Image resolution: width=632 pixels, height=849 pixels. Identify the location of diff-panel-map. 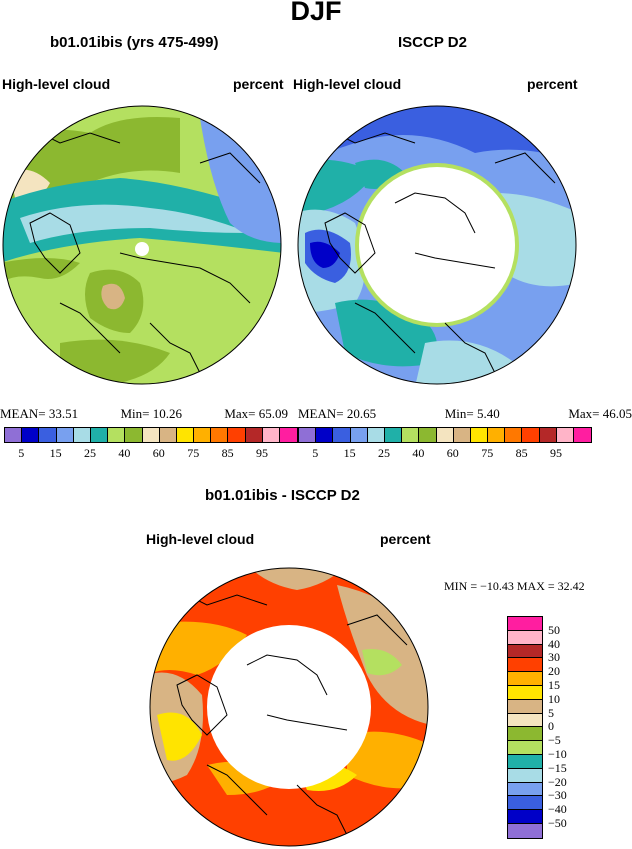
(289, 707).